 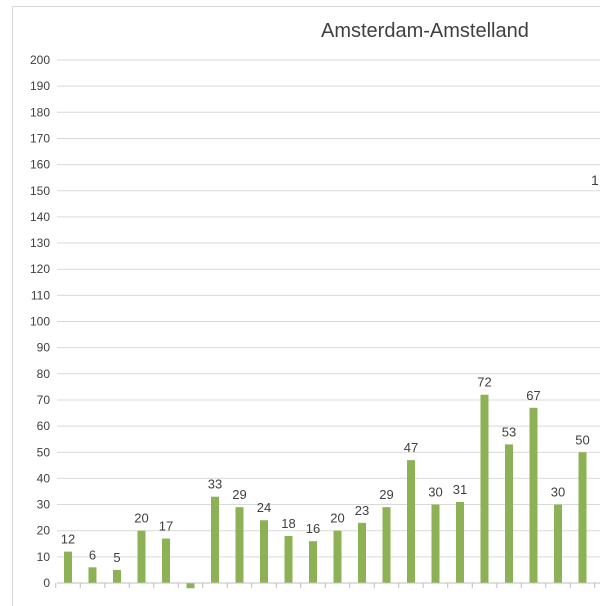 I want to click on y-tick-label: 20, so click(x=44, y=531).